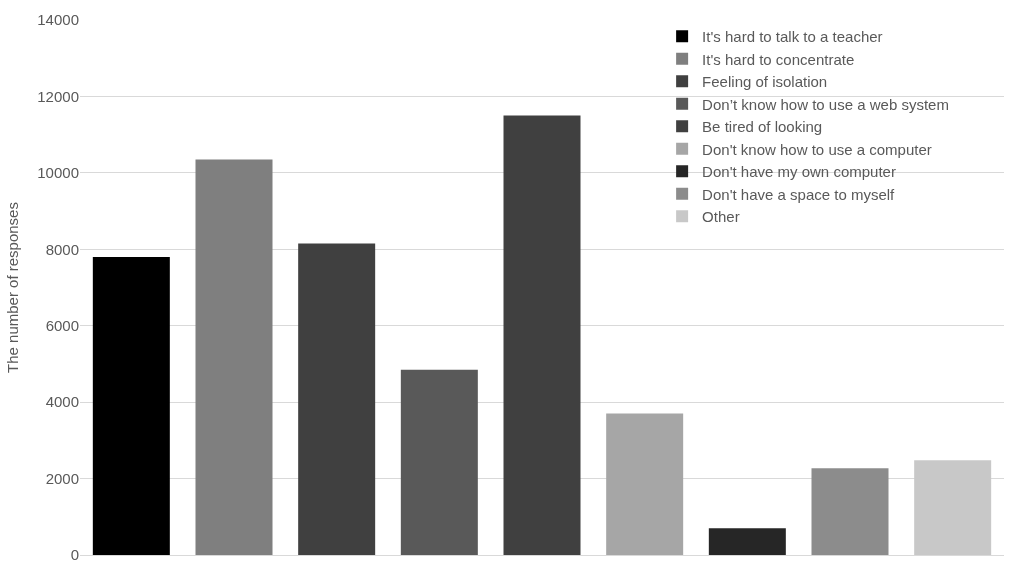 This screenshot has height=575, width=1024. Describe the element at coordinates (765, 82) in the screenshot. I see `legend-label: Feeling of isolation` at that location.